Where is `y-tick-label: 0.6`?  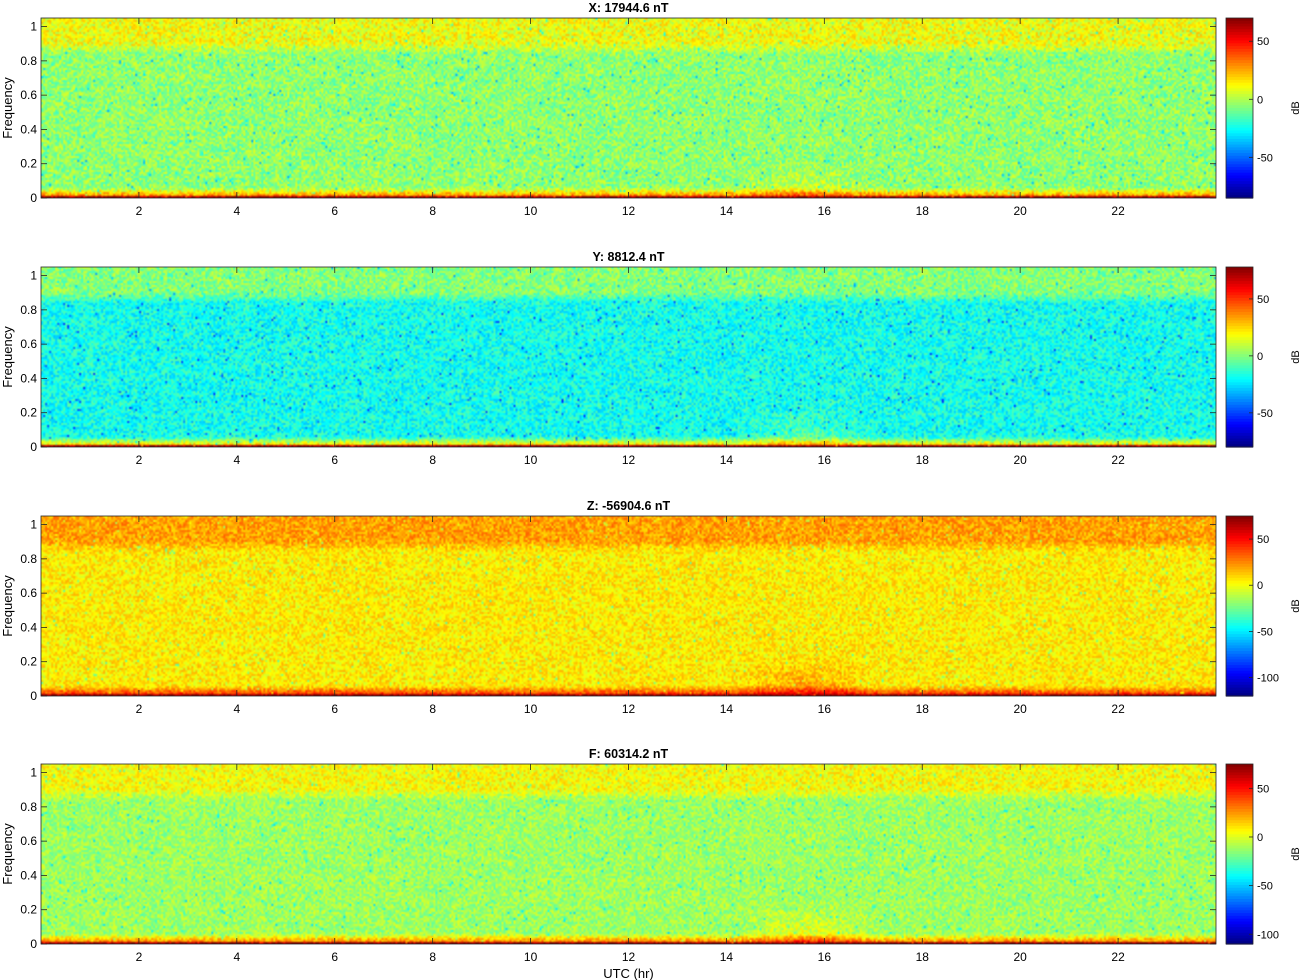
y-tick-label: 0.6 is located at coordinates (28, 344).